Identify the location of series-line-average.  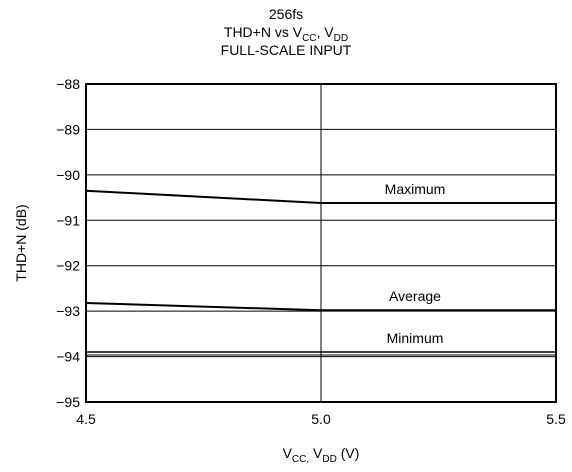
(320, 306).